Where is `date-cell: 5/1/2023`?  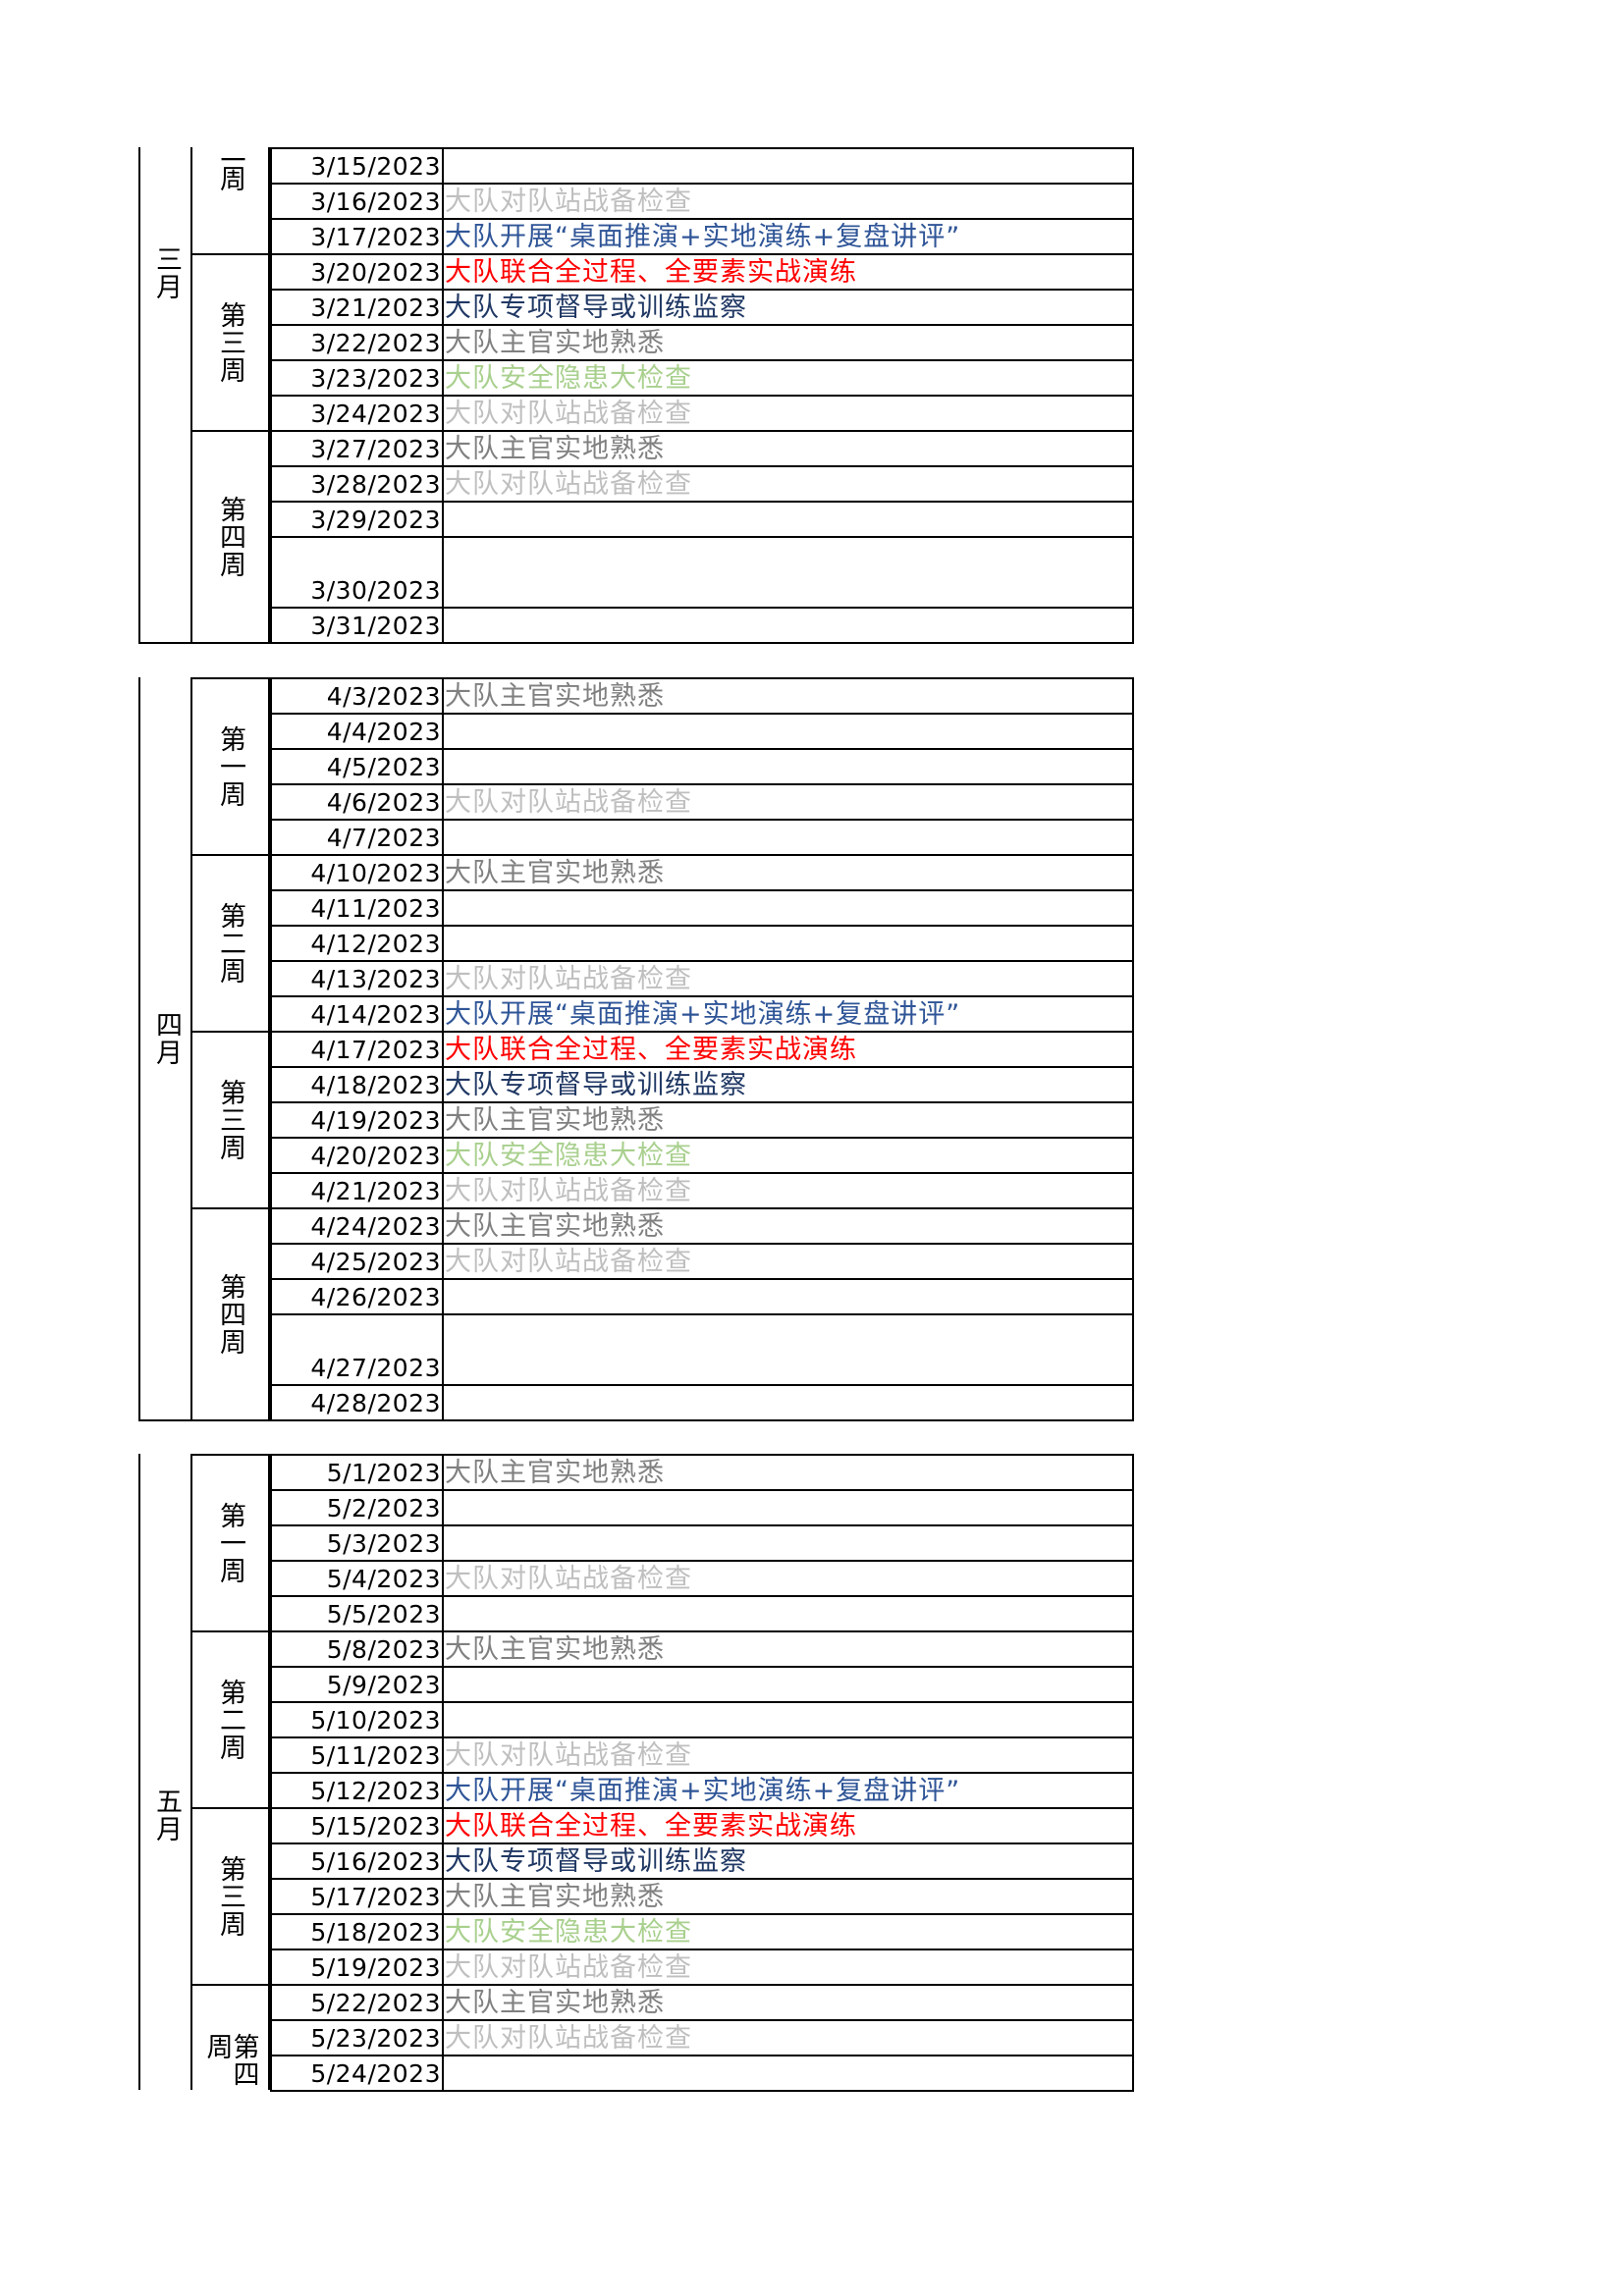
date-cell: 5/1/2023 is located at coordinates (357, 1472).